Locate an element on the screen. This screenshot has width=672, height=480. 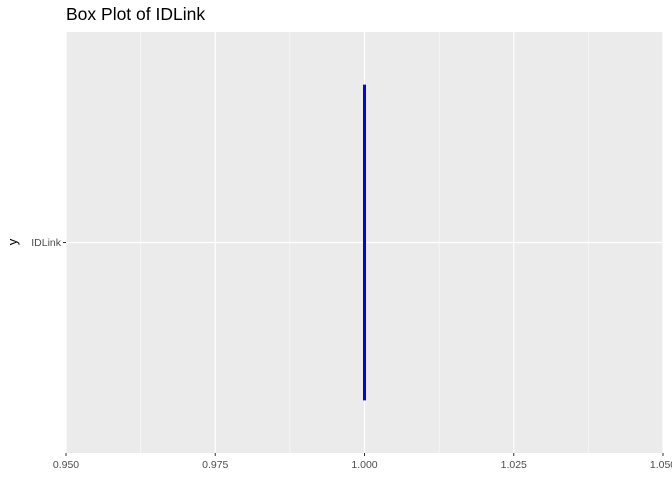
y-axis: IDLink is located at coordinates (48, 243).